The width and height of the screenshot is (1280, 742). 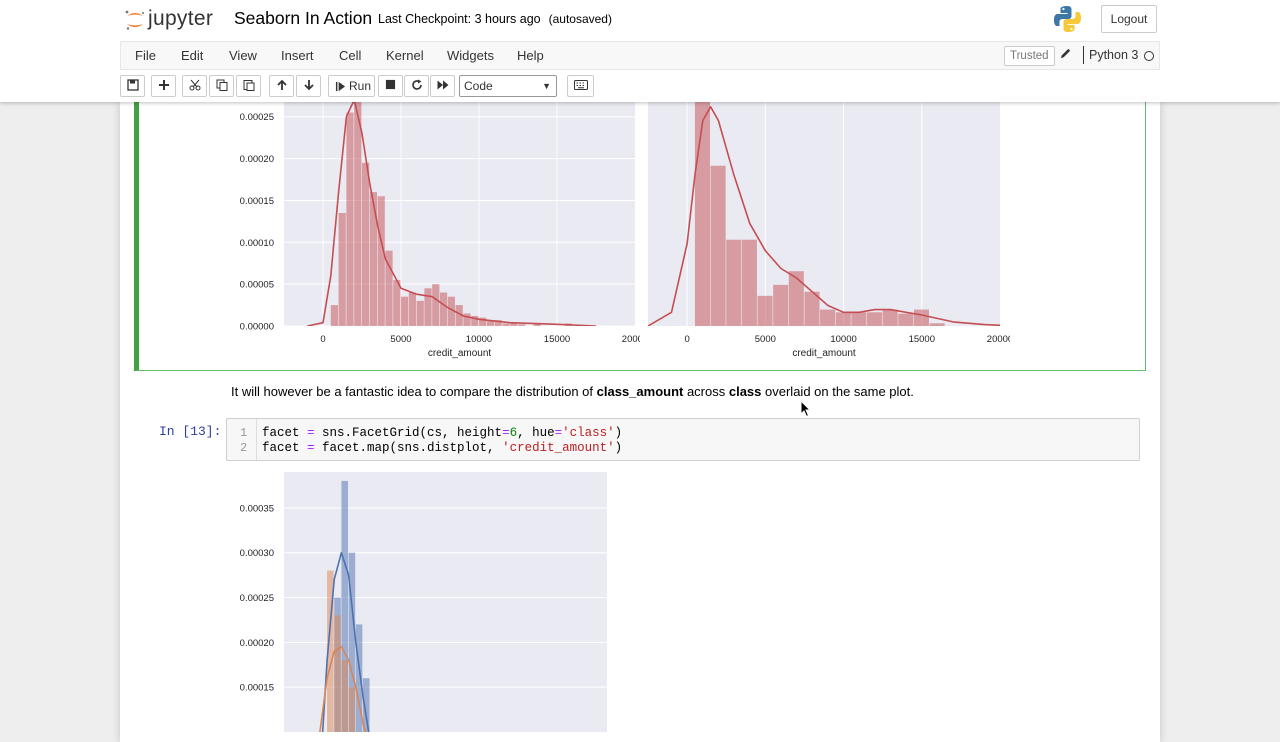 I want to click on insert-cell-button, so click(x=163, y=86).